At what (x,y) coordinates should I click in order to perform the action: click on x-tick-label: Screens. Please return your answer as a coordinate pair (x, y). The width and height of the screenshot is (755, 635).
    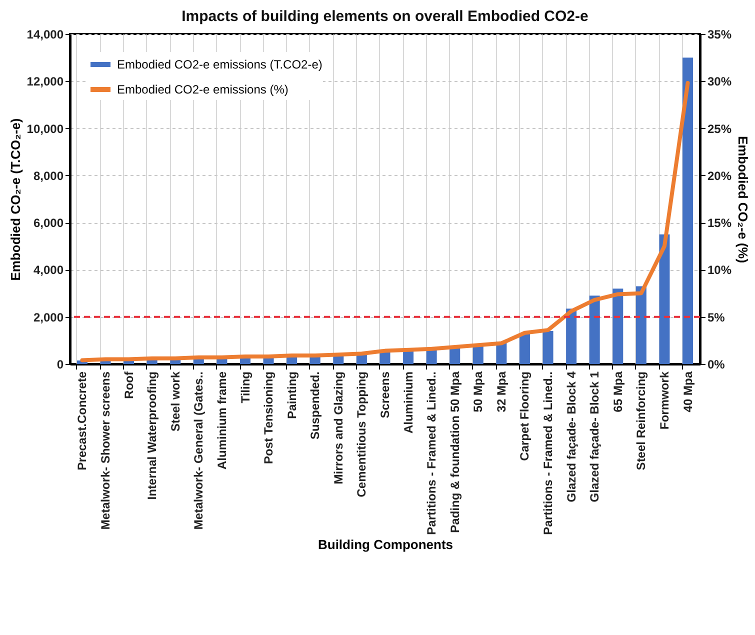
    Looking at the image, I should click on (385, 394).